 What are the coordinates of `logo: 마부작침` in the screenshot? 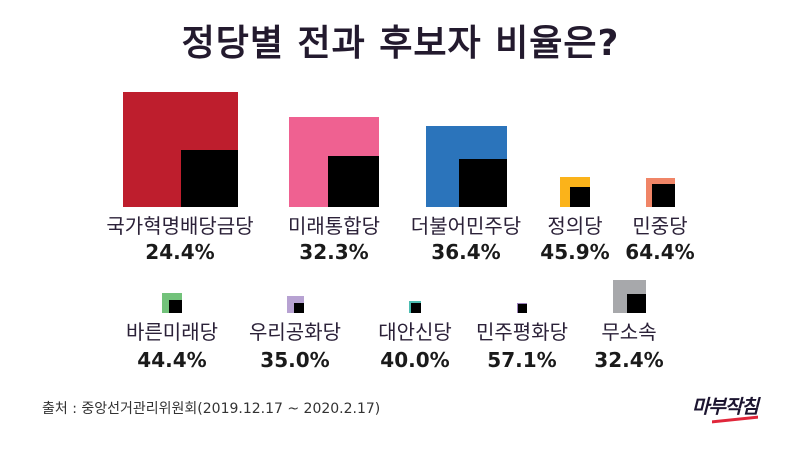 It's located at (728, 410).